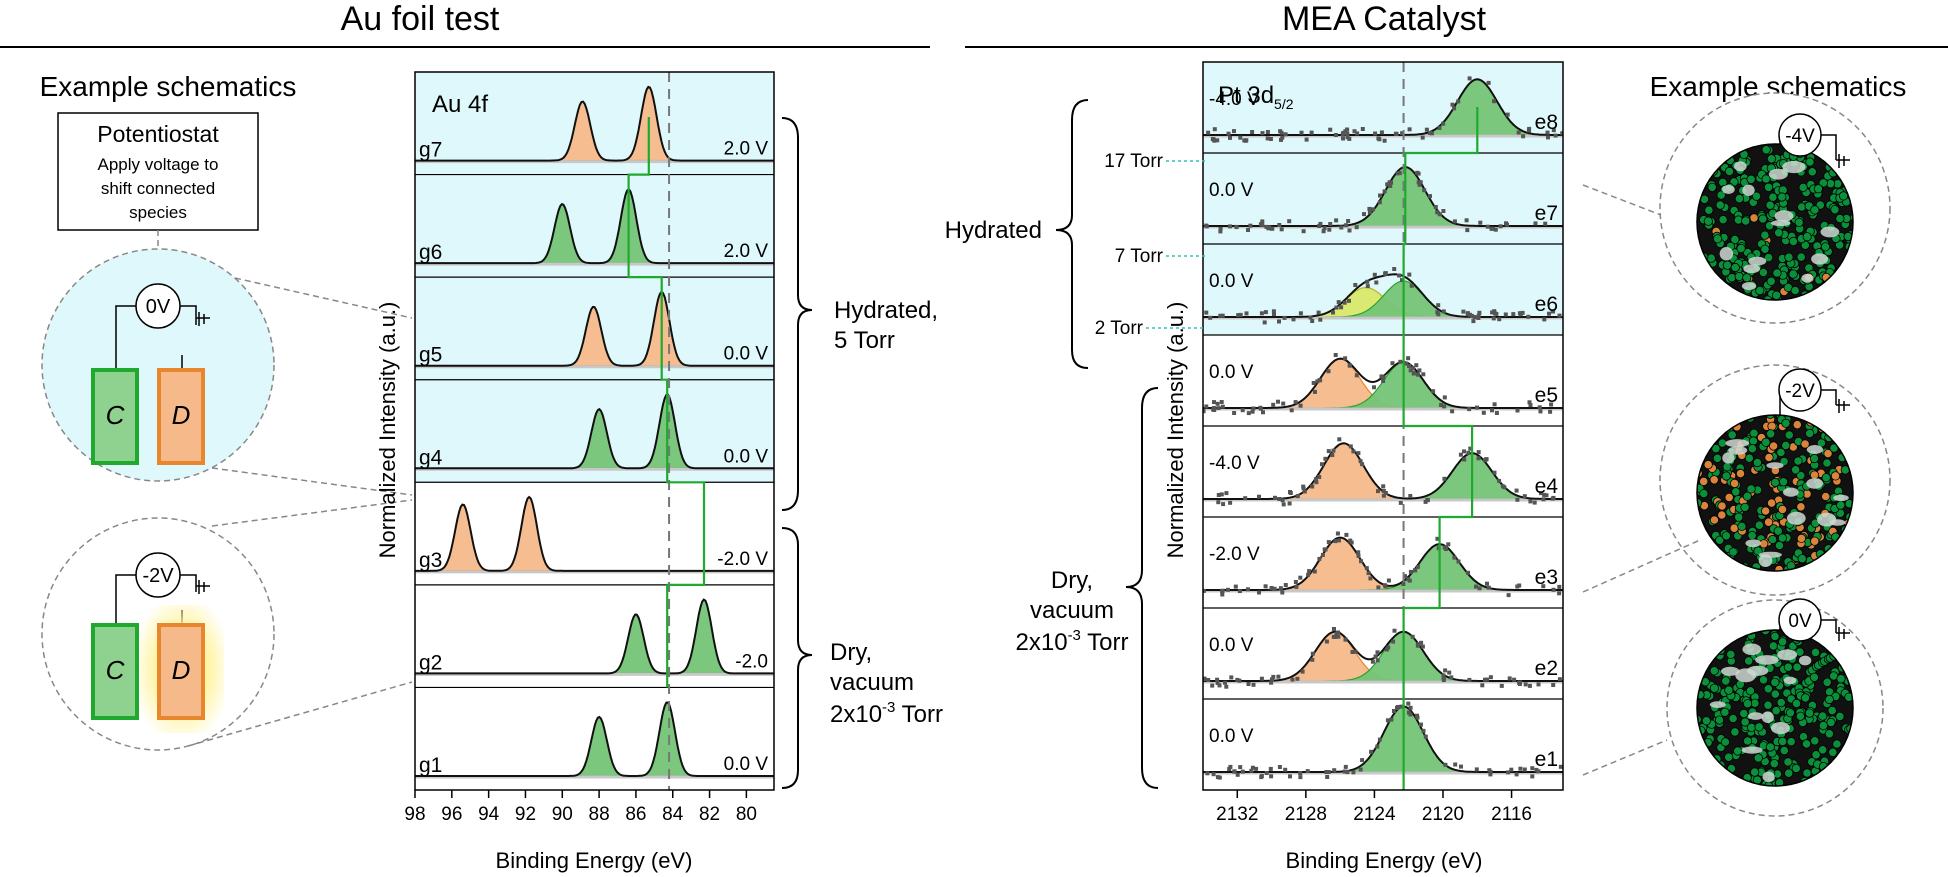  What do you see at coordinates (1119, 328) in the screenshot?
I see `pt-pressure-2: 2 Torr` at bounding box center [1119, 328].